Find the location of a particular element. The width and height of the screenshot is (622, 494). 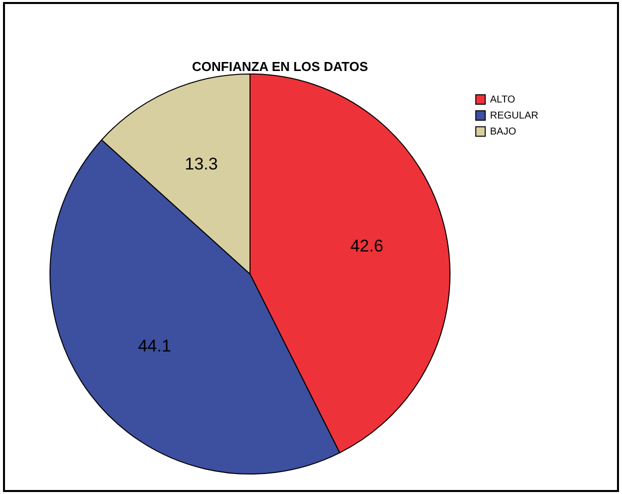

chart-title: CONFIANZA EN LOS DATOS is located at coordinates (280, 66).